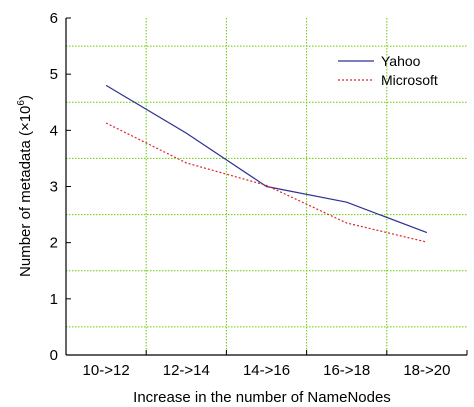 The height and width of the screenshot is (407, 474). I want to click on y-axis-title: Number of metadata (×106), so click(25, 186).